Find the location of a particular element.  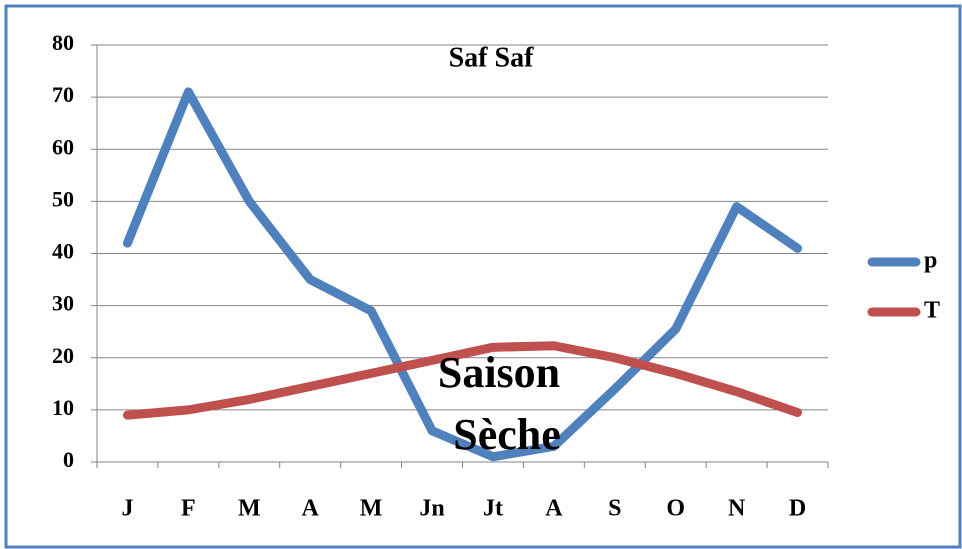

y-tick-label: 30 is located at coordinates (63, 303).